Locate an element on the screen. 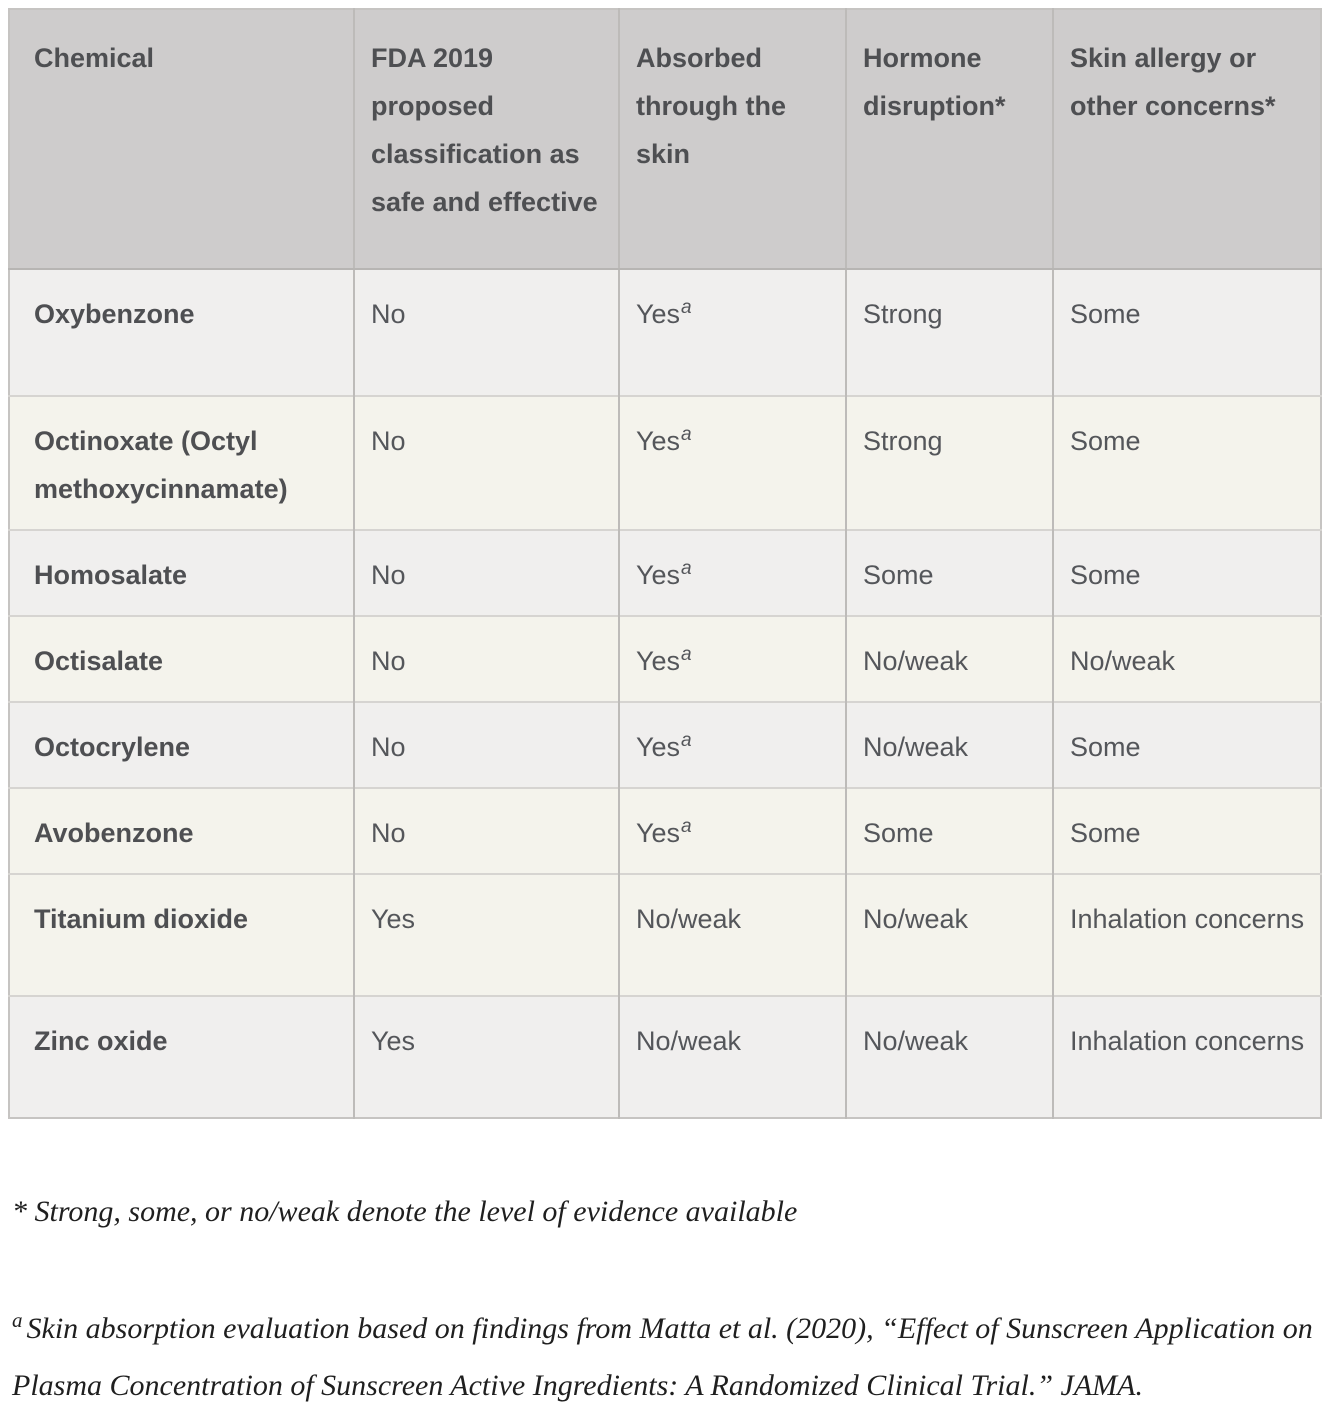 This screenshot has height=1422, width=1328. table-row: Octisalate No Yesa No/weak No/weak is located at coordinates (665, 658).